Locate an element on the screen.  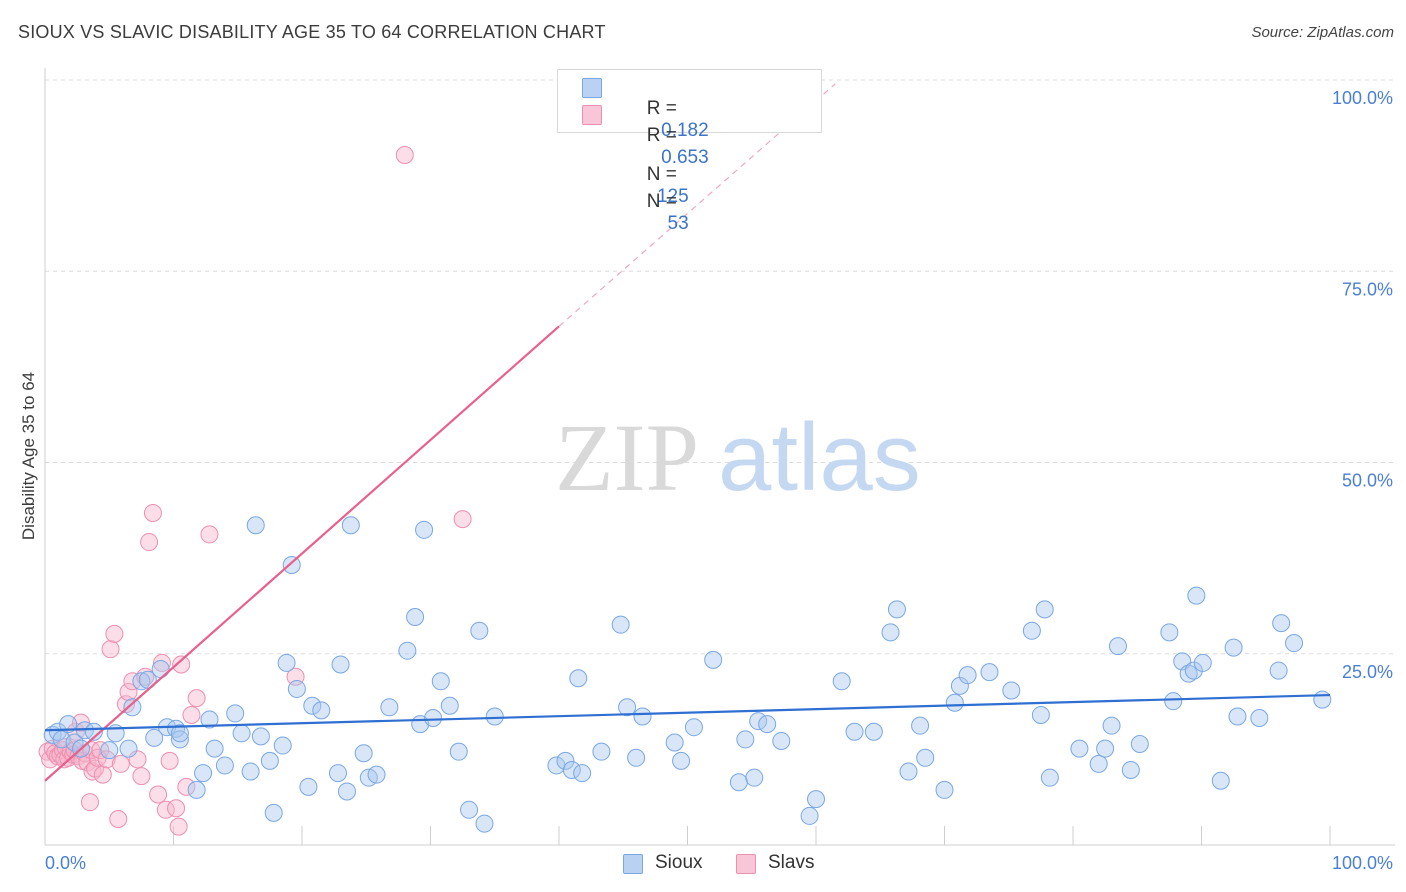
legend-label-slavs: Slavs is located at coordinates (791, 862).